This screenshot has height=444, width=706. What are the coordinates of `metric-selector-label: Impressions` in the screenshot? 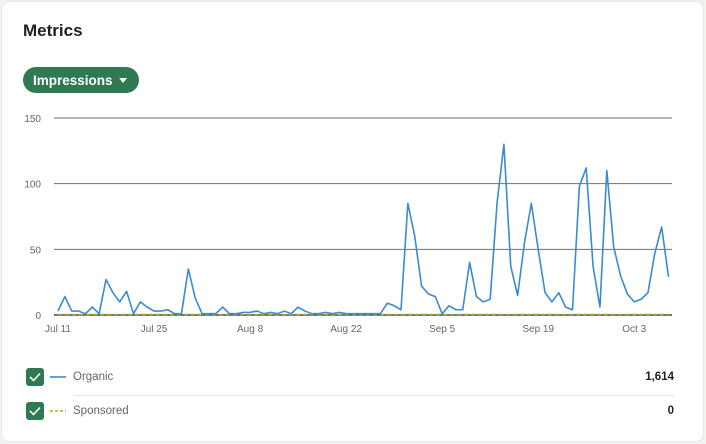 It's located at (73, 80).